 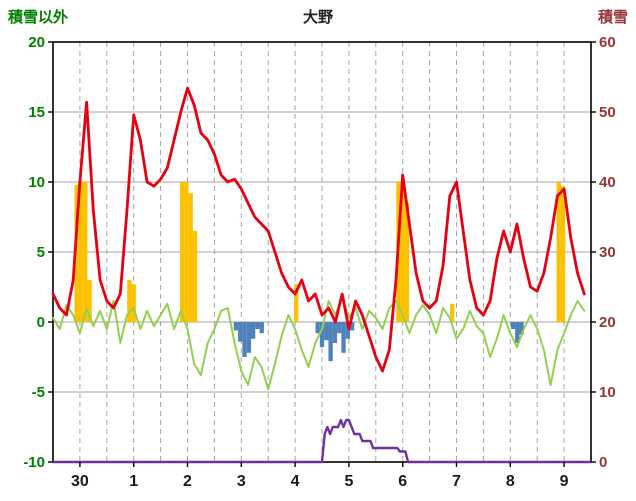 What do you see at coordinates (317, 17) in the screenshot?
I see `page-title: 大野` at bounding box center [317, 17].